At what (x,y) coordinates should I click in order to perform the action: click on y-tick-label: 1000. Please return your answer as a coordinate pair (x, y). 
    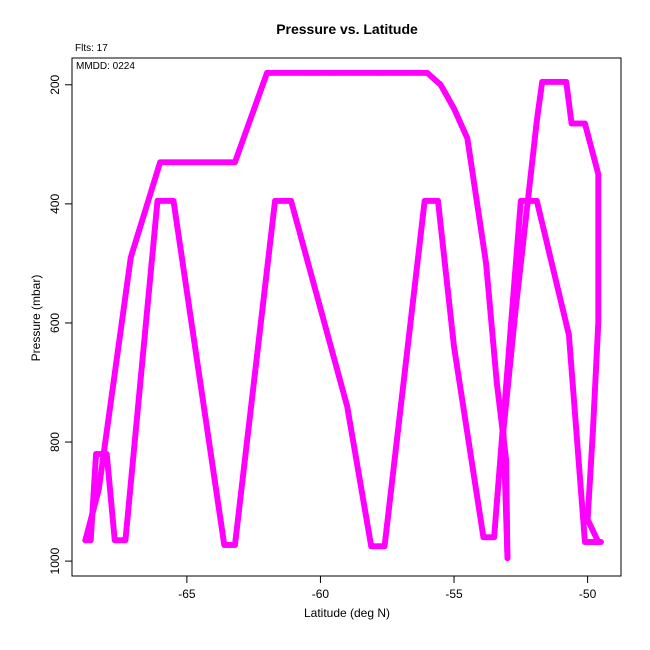
    Looking at the image, I should click on (55, 560).